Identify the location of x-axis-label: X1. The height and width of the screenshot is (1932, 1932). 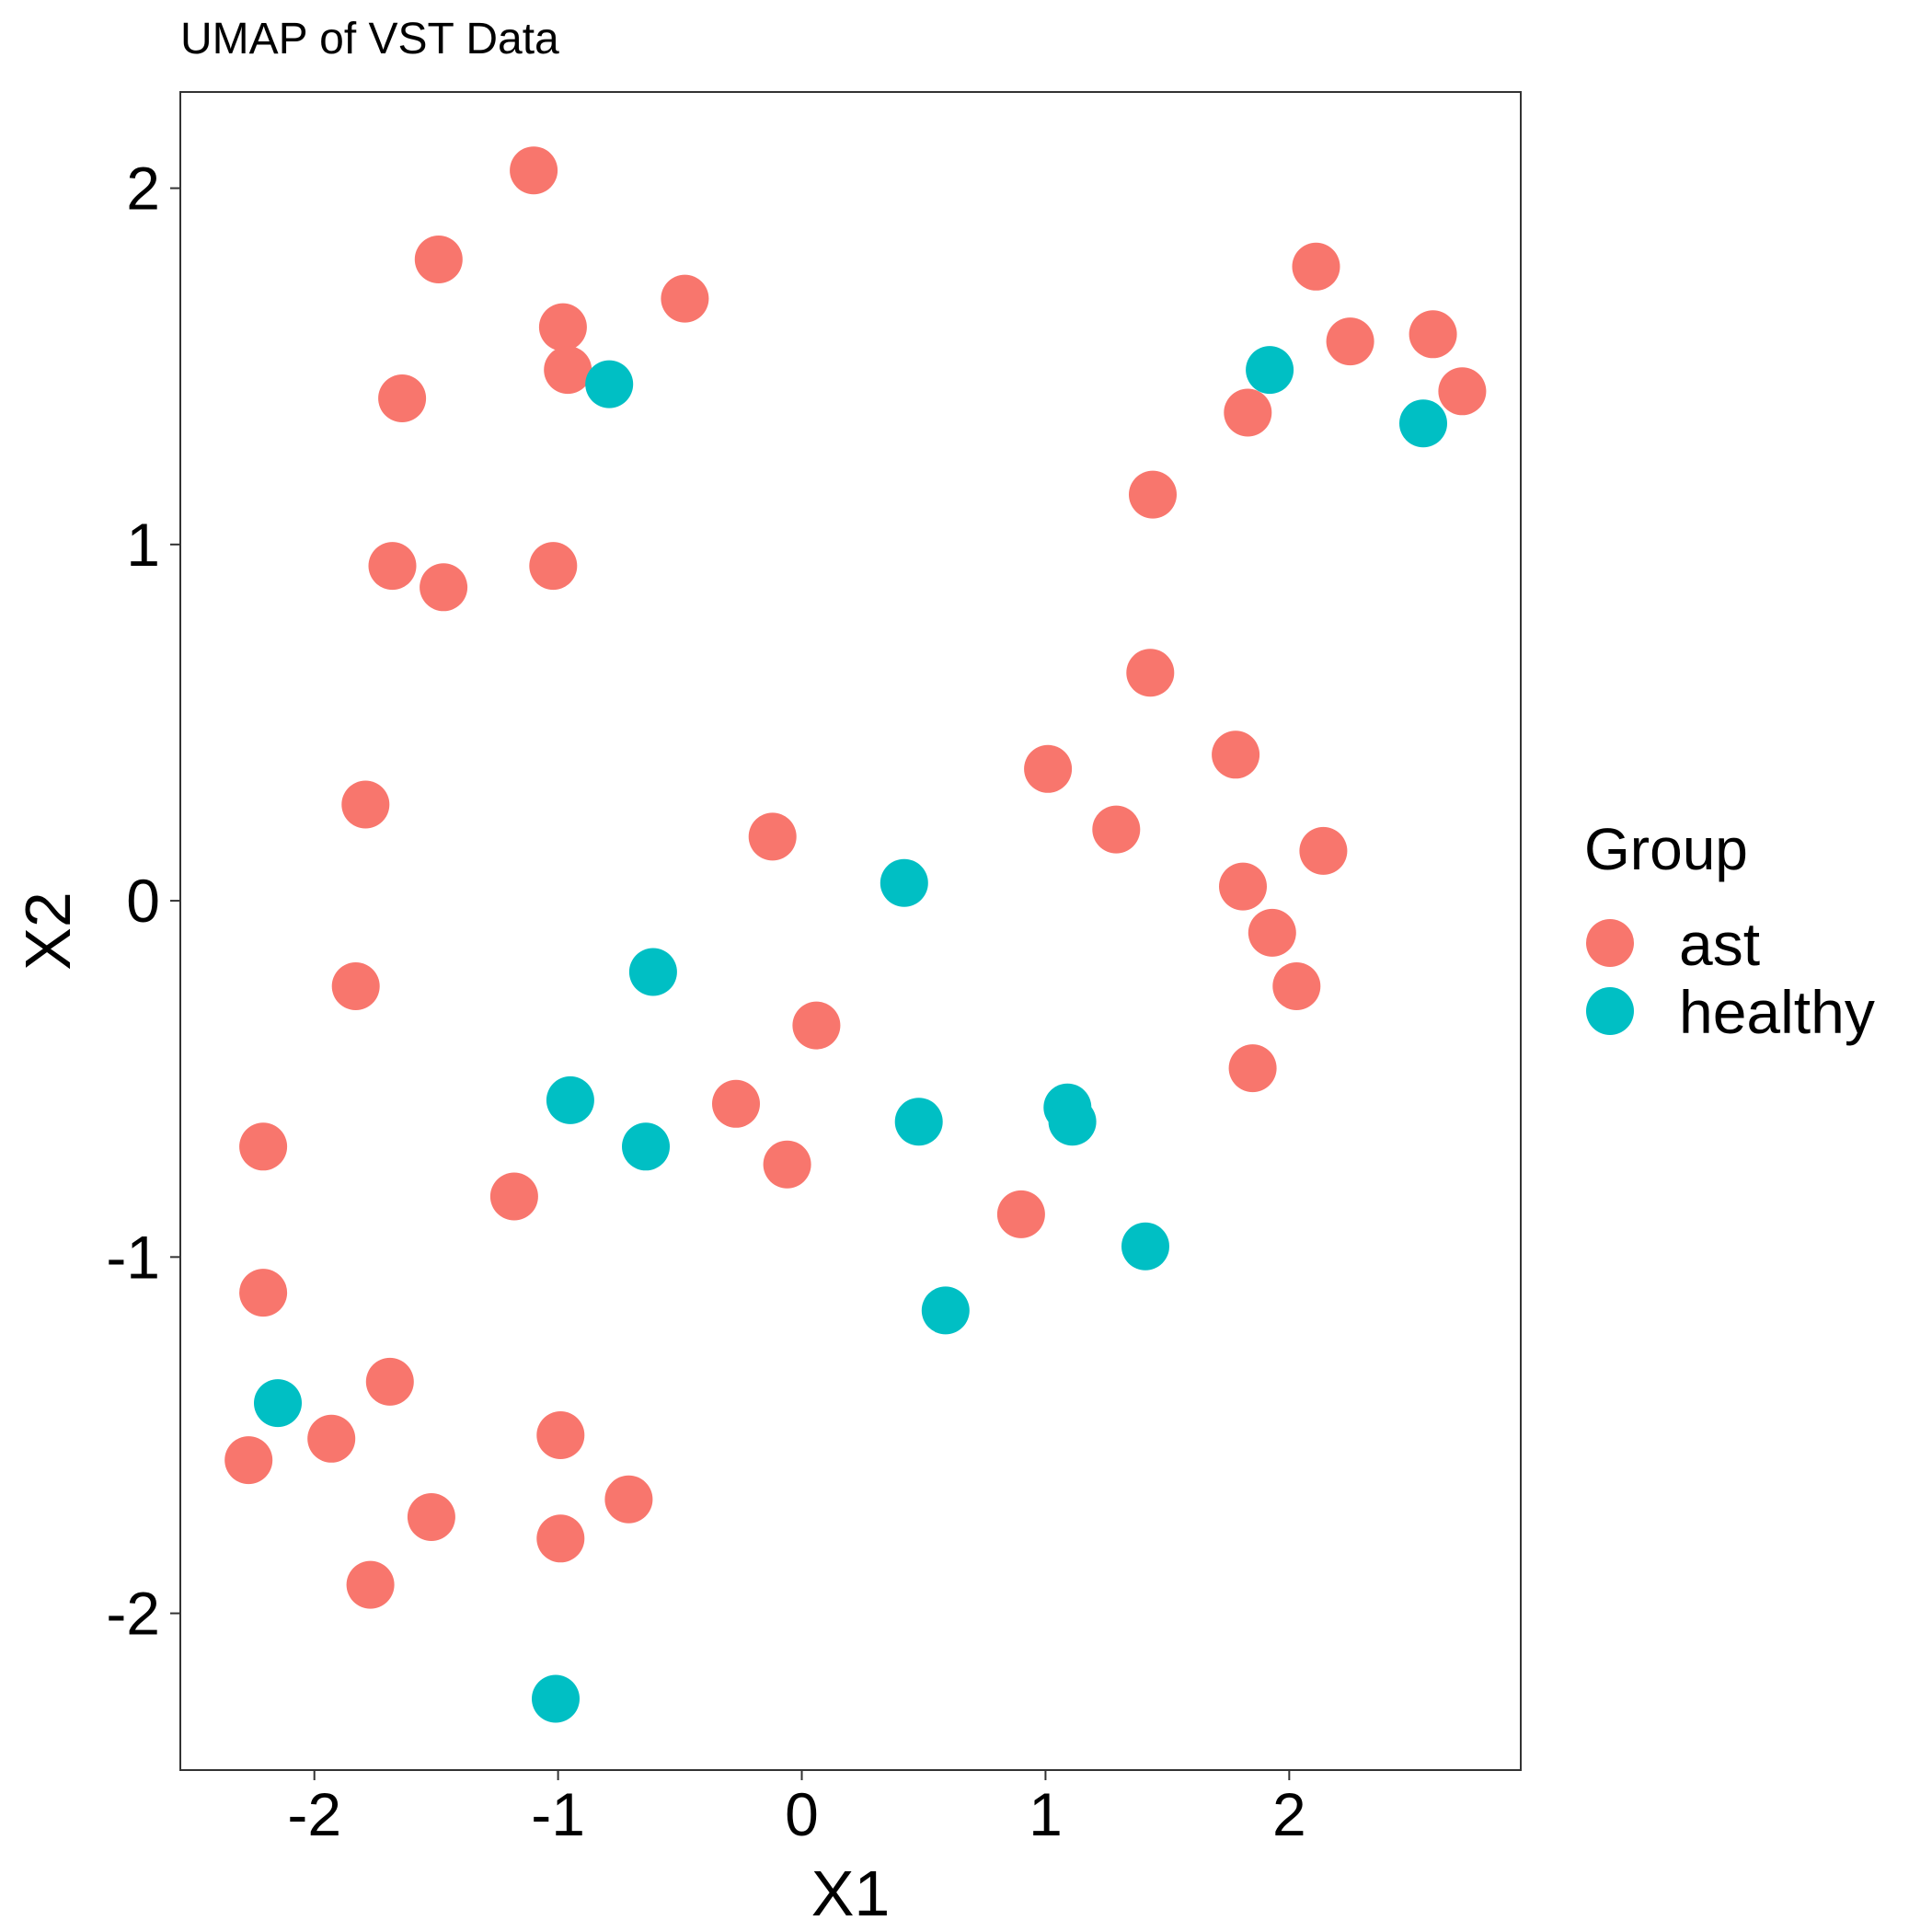
(851, 1893).